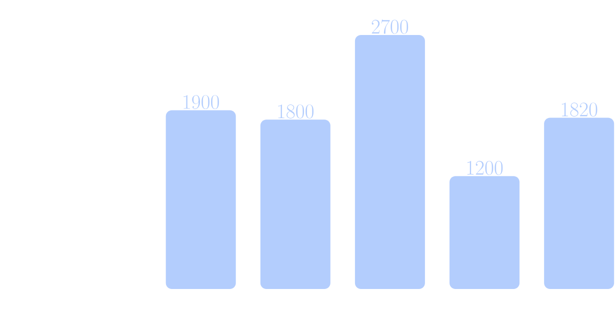 The image size is (615, 325). What do you see at coordinates (390, 26) in the screenshot?
I see `data-label: 2700` at bounding box center [390, 26].